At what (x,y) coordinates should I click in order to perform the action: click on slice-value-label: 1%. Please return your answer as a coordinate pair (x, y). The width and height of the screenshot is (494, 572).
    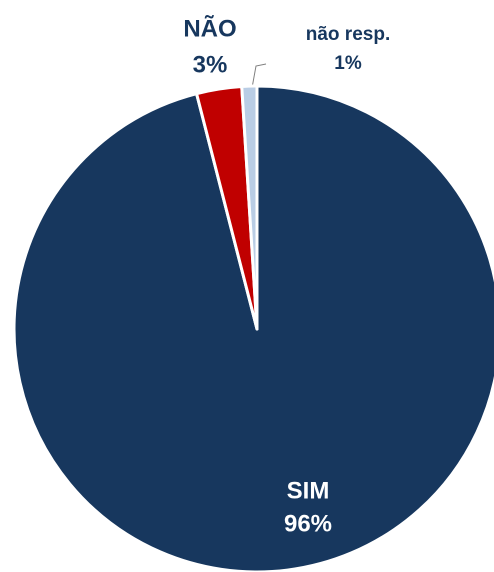
    Looking at the image, I should click on (348, 63).